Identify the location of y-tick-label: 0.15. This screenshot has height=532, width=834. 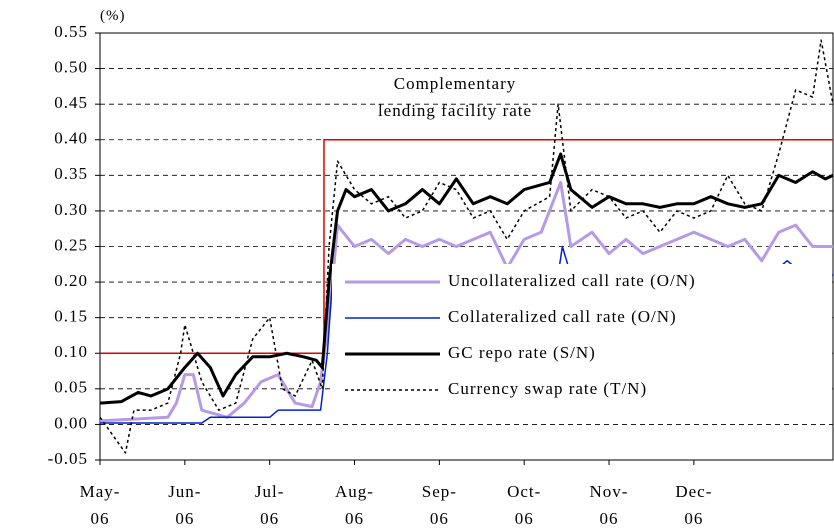
(71, 316).